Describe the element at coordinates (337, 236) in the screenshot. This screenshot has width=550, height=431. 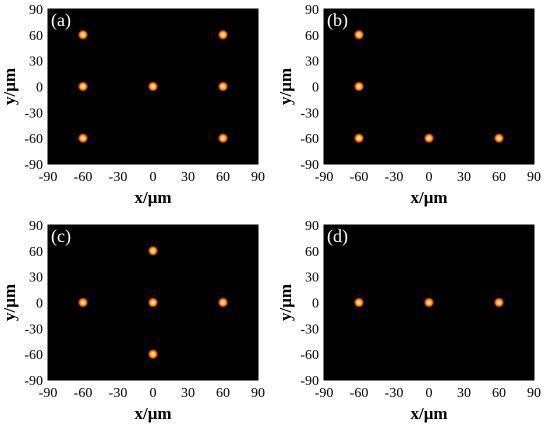
I see `panel-label: (d)` at that location.